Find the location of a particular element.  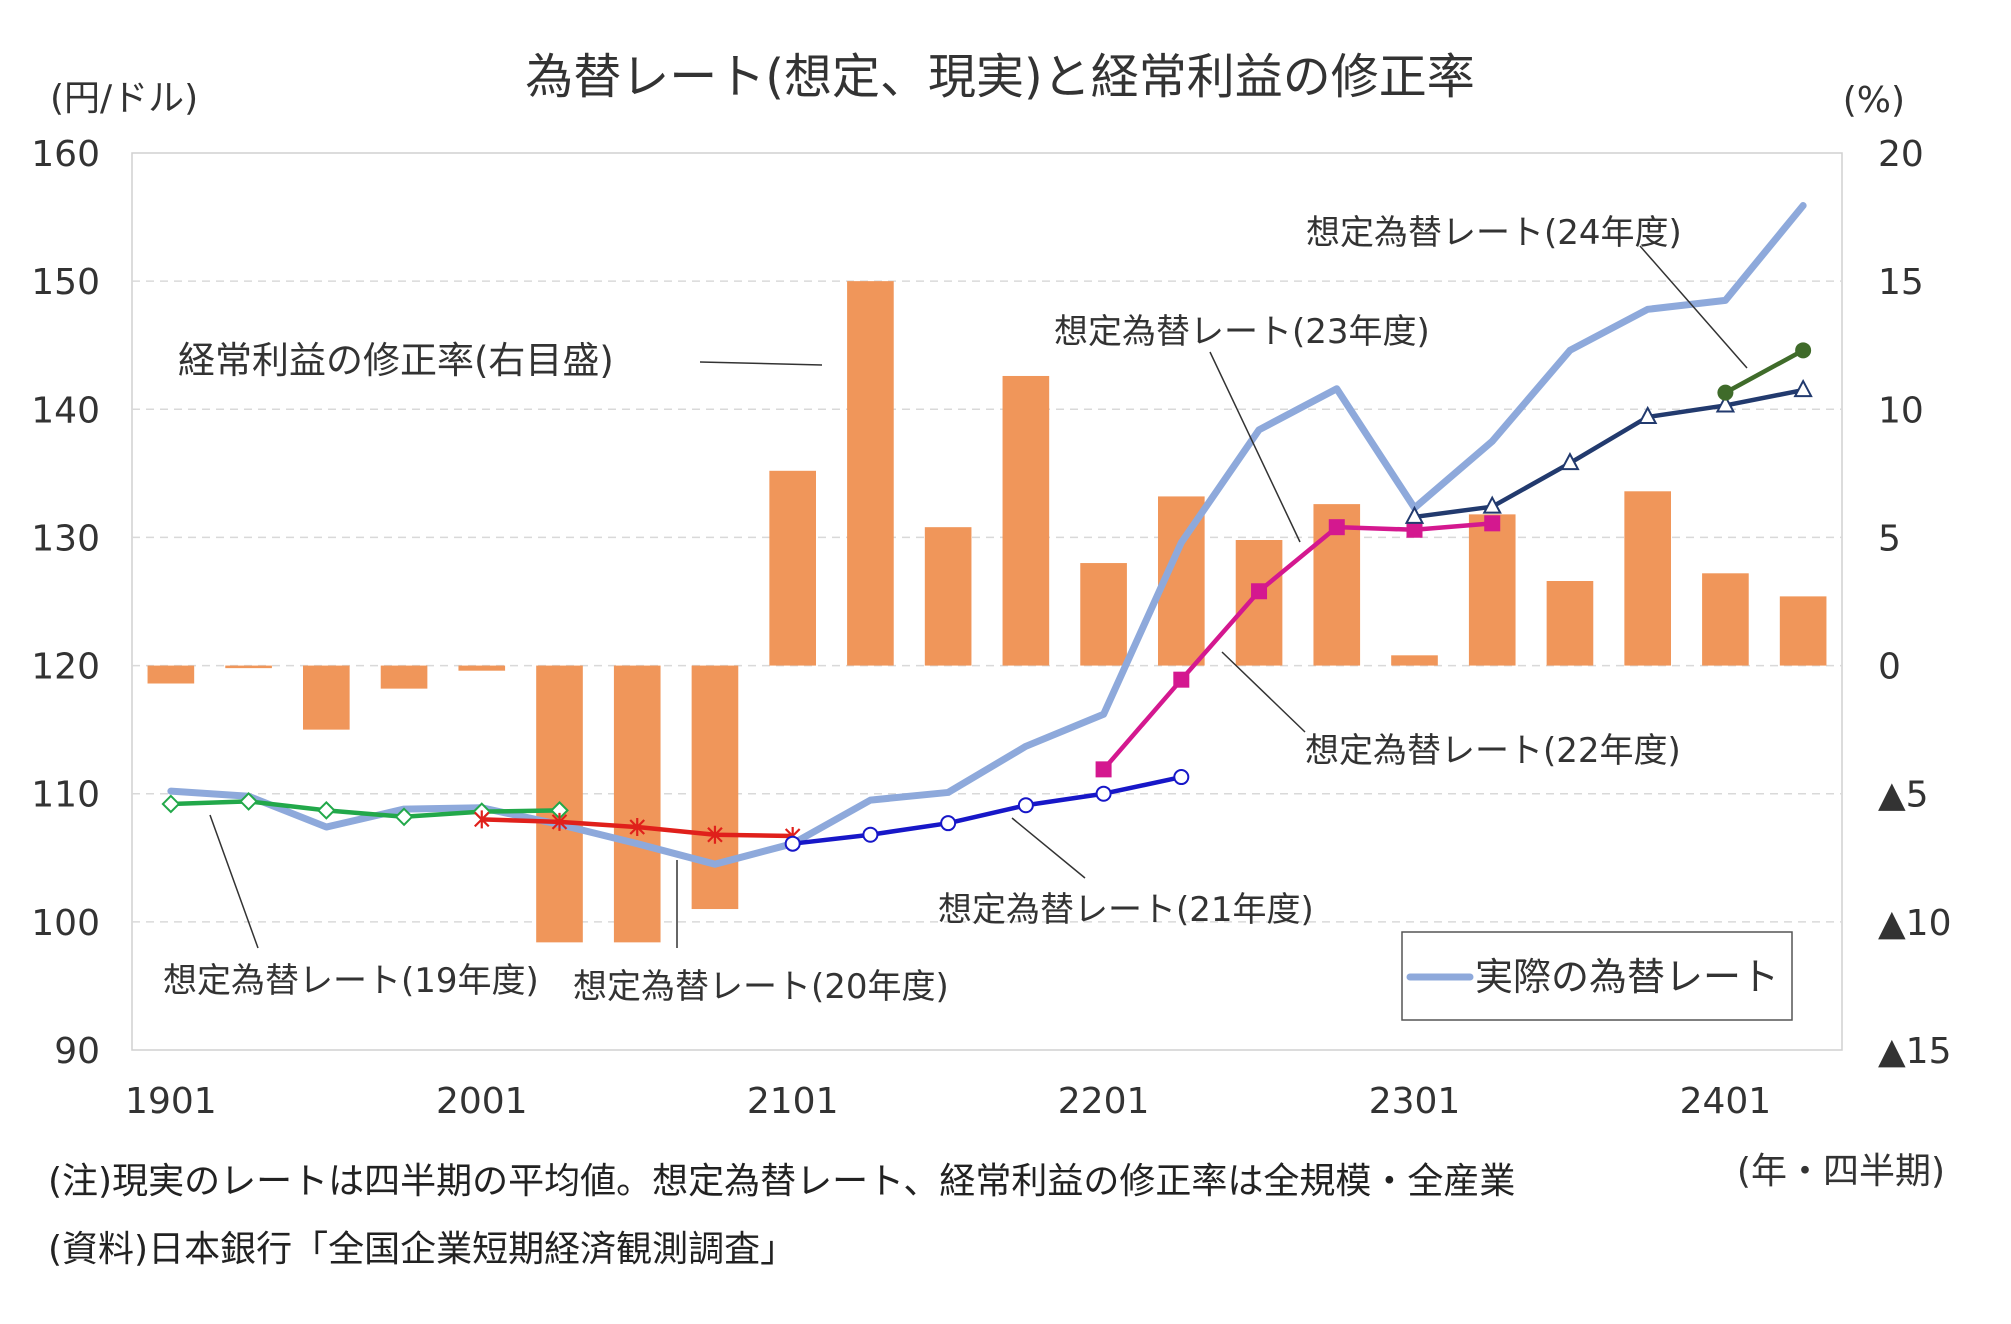

left-tick-label: 160 is located at coordinates (65, 154).